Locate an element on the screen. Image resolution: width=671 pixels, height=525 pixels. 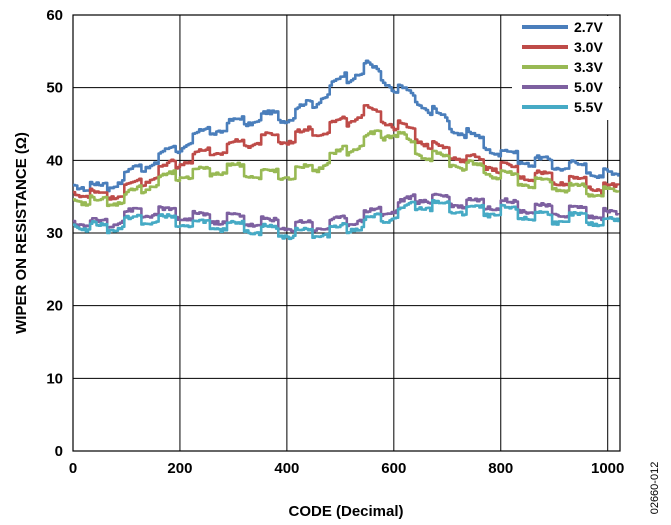
x-tick-label-1000: 1000 is located at coordinates (607, 468).